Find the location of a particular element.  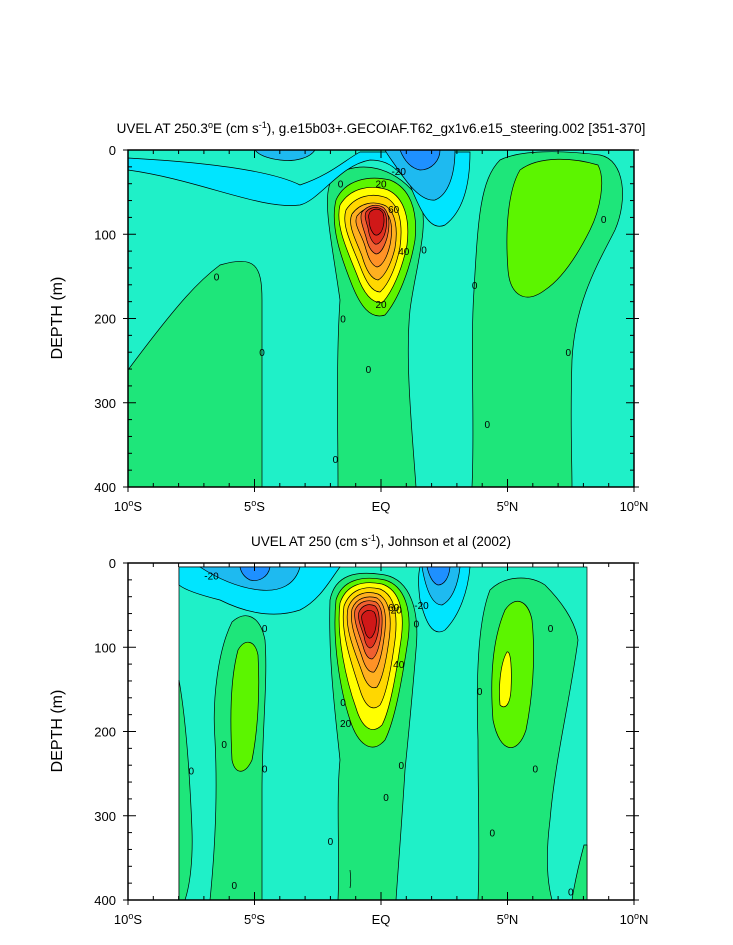

top-y-axis-label: DEPTH (m) is located at coordinates (57, 318).